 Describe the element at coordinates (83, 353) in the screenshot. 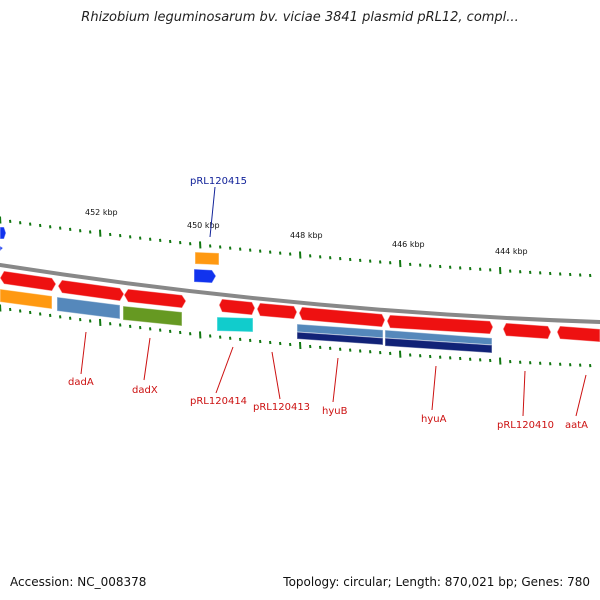

I see `callout-line-dadA` at that location.